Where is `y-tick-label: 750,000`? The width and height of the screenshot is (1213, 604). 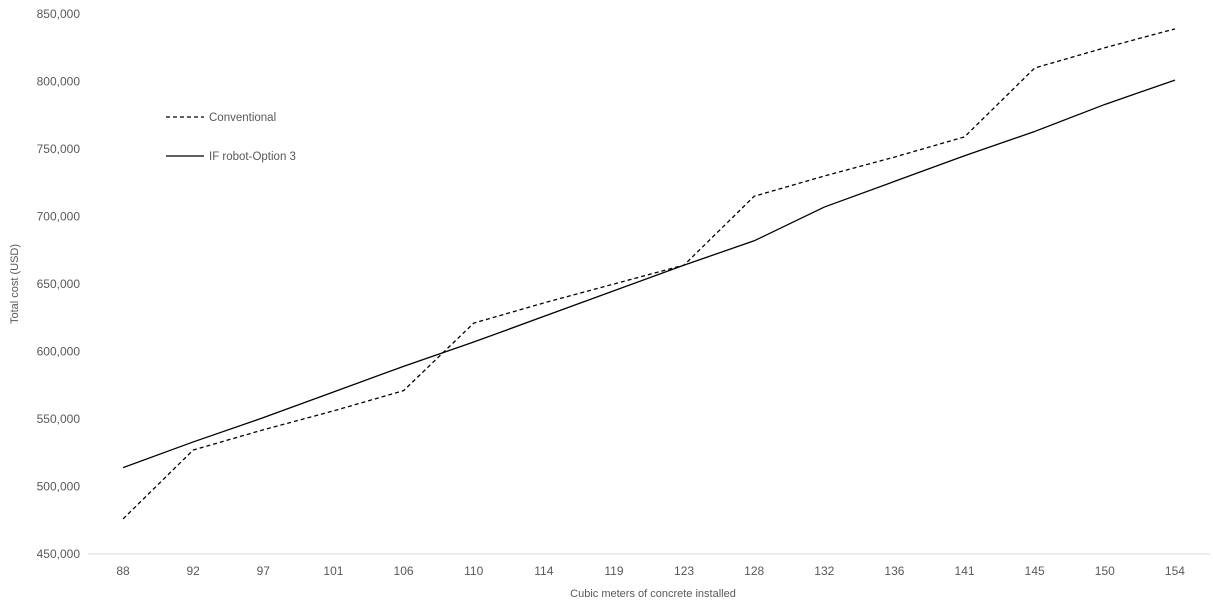 y-tick-label: 750,000 is located at coordinates (59, 149).